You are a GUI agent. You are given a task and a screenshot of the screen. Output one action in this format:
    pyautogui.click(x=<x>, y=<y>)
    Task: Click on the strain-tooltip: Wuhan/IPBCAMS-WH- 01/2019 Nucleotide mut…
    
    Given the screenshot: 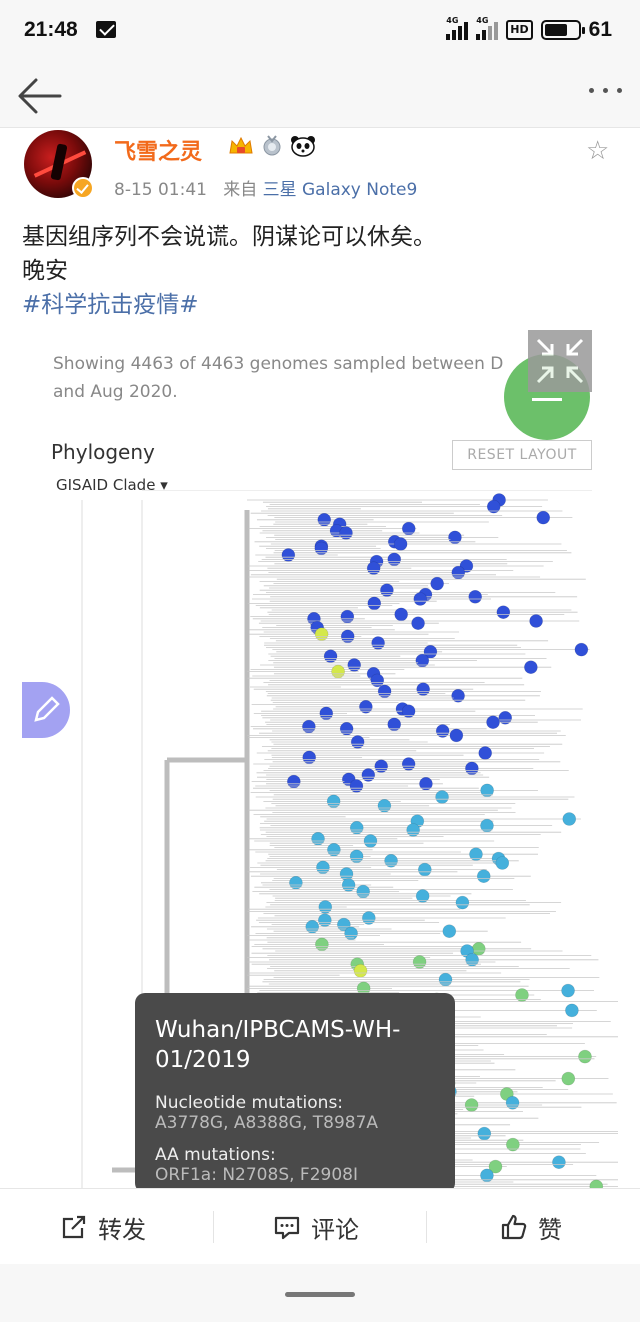 What is the action you would take?
    pyautogui.click(x=295, y=1093)
    